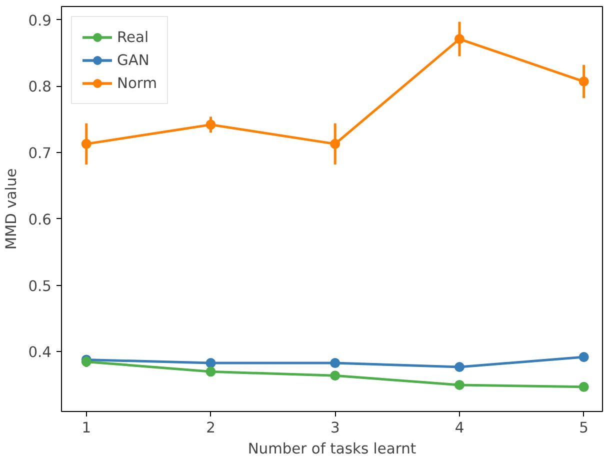  I want to click on y-tick-label: 0.4, so click(40, 353).